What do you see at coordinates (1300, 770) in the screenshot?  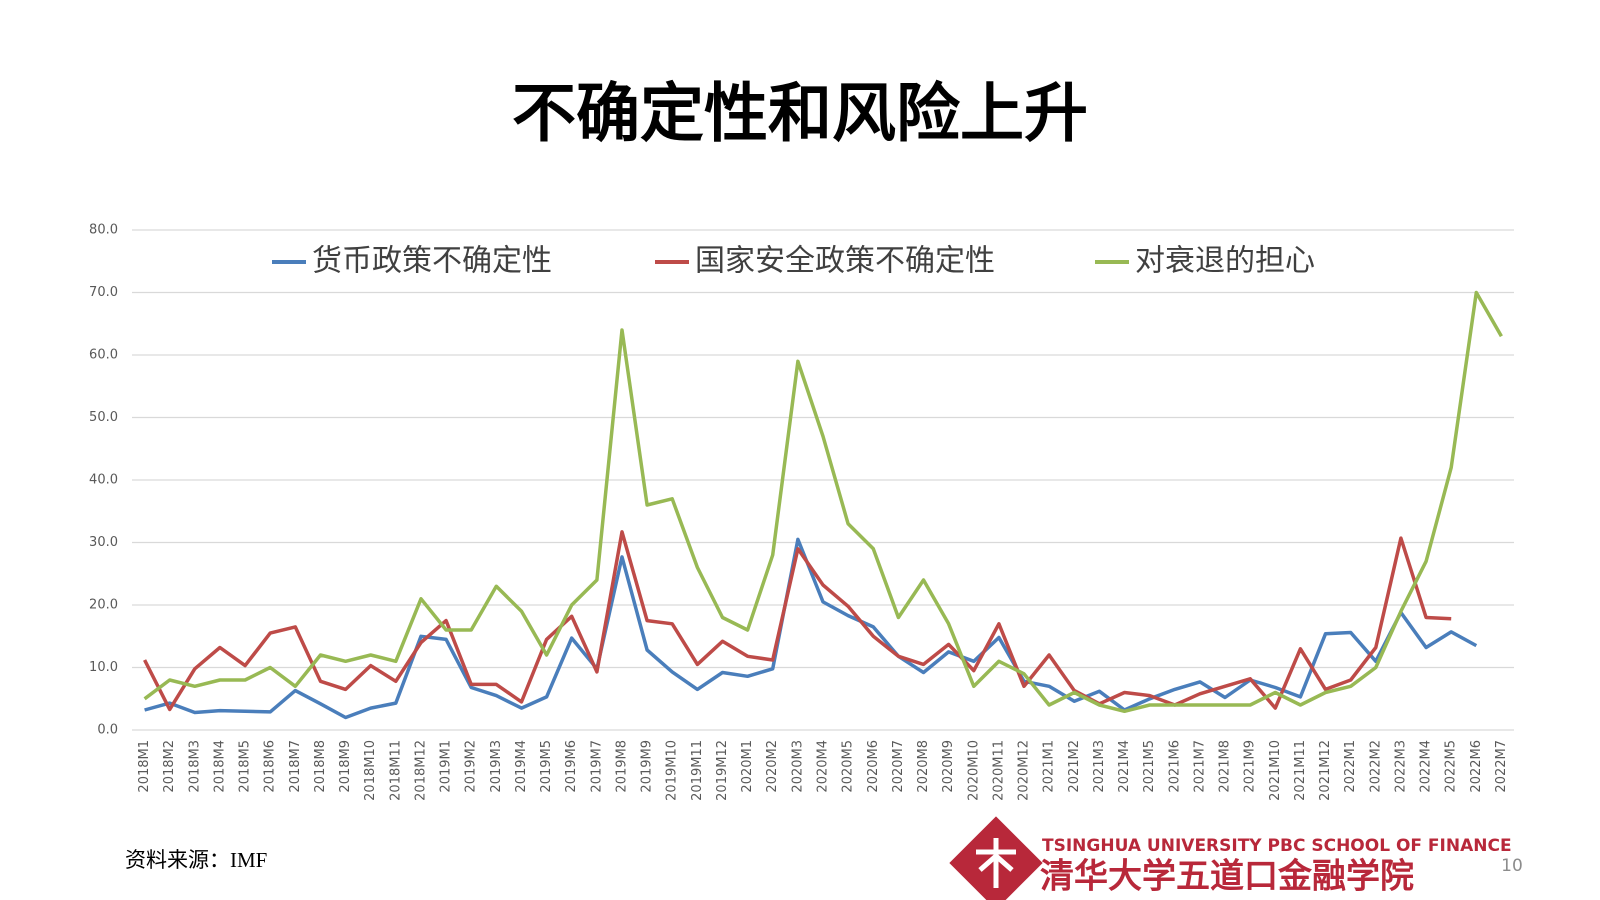 I see `x-tick-label: 2021M11` at bounding box center [1300, 770].